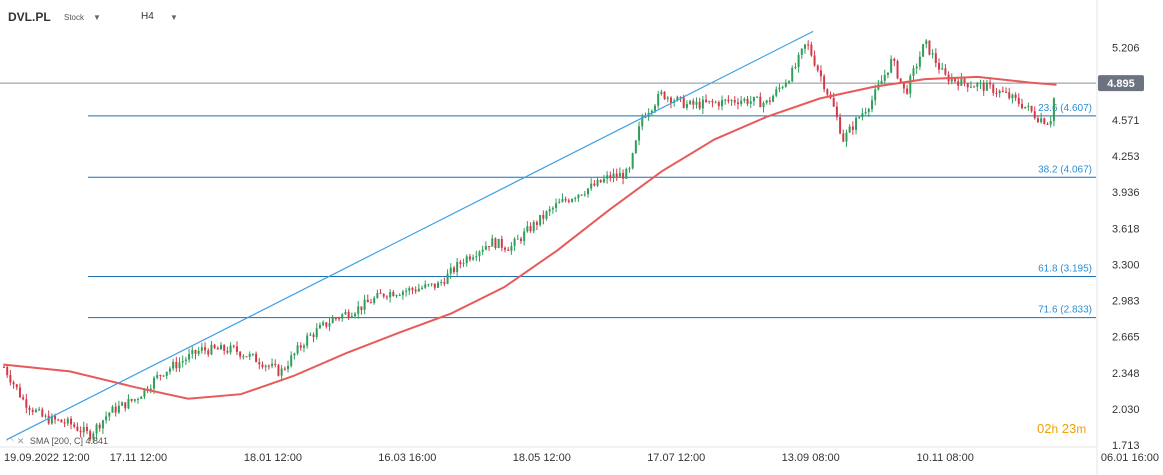 Image resolution: width=1163 pixels, height=475 pixels. I want to click on timeframe-chevron-down-icon: ▼, so click(174, 17).